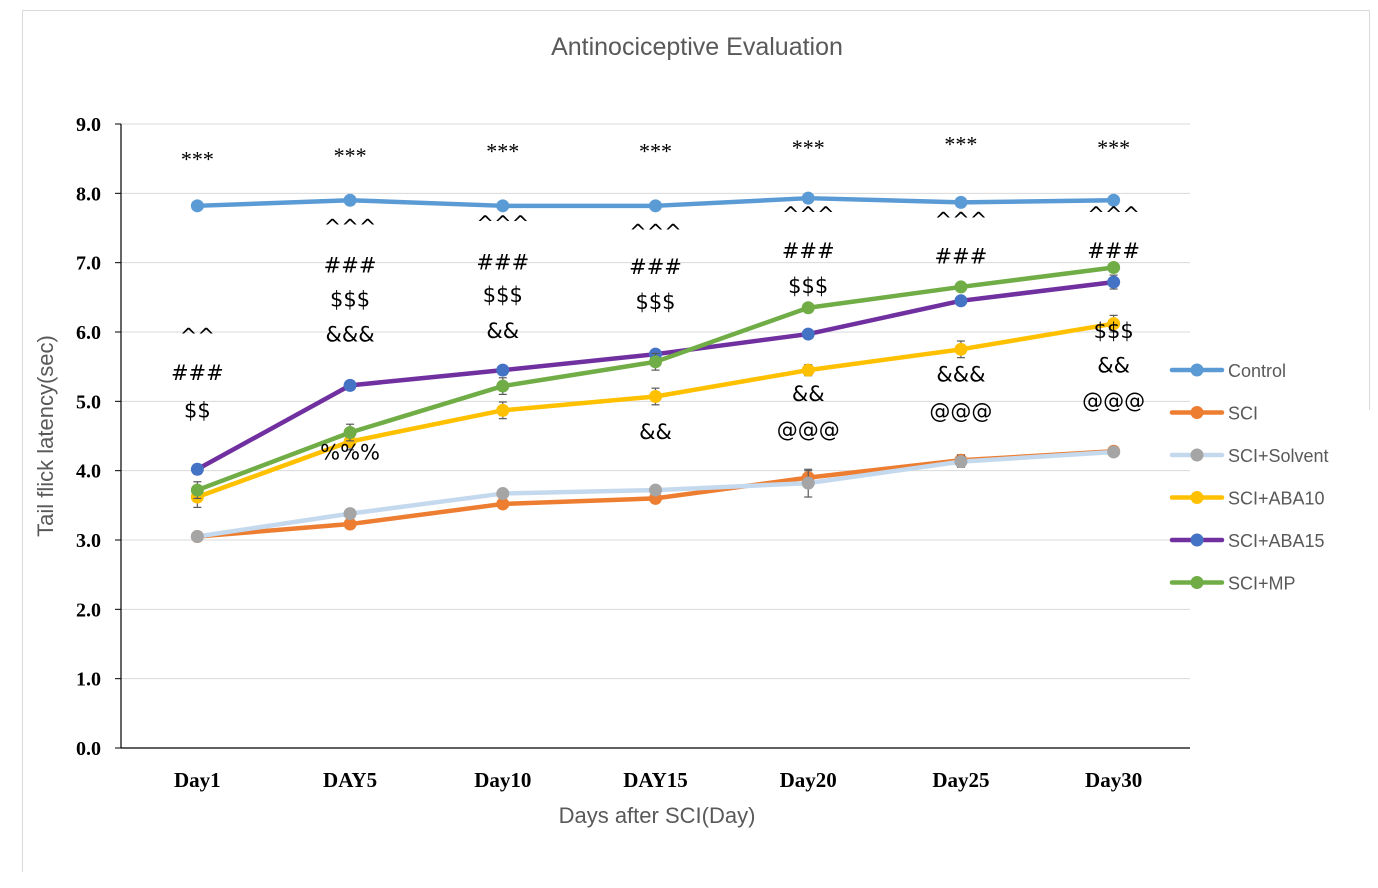  I want to click on x-tick-label: Day25, so click(960, 780).